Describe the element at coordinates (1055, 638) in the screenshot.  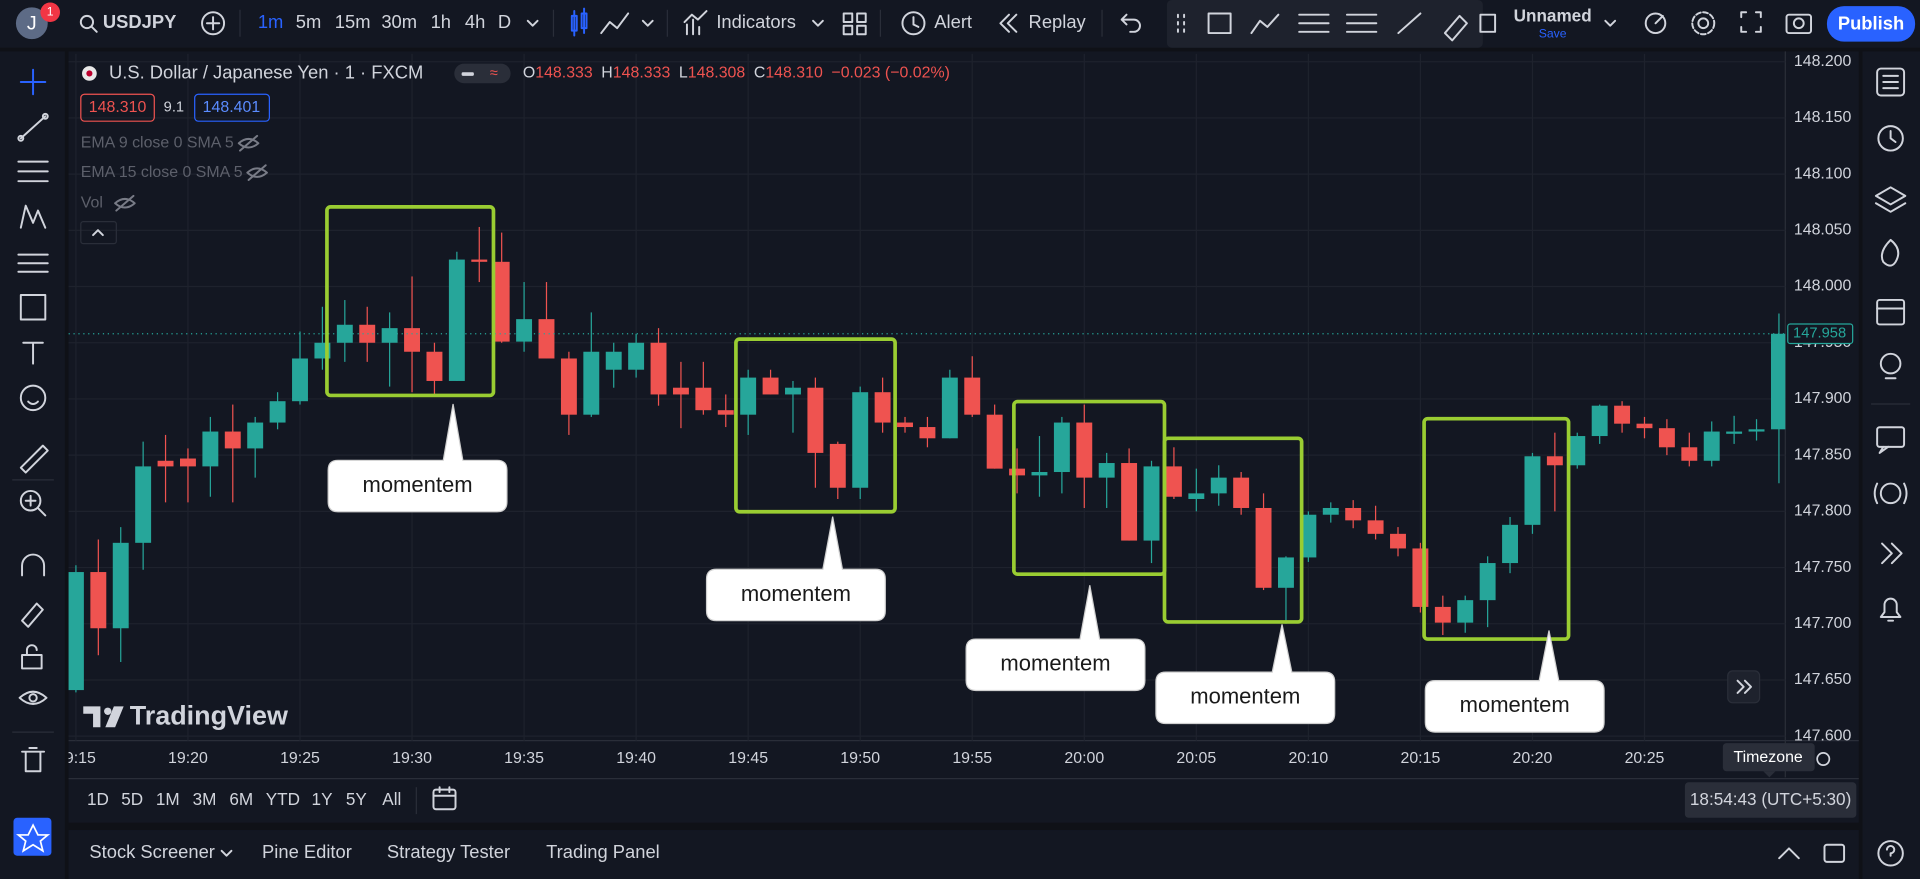
I see `callout` at that location.